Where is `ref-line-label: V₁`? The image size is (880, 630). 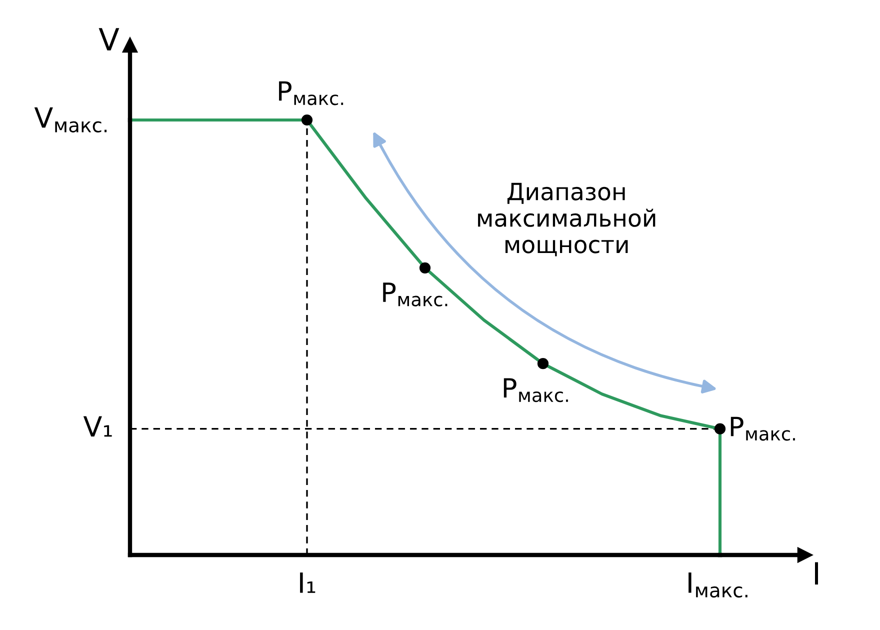
ref-line-label: V₁ is located at coordinates (97, 426).